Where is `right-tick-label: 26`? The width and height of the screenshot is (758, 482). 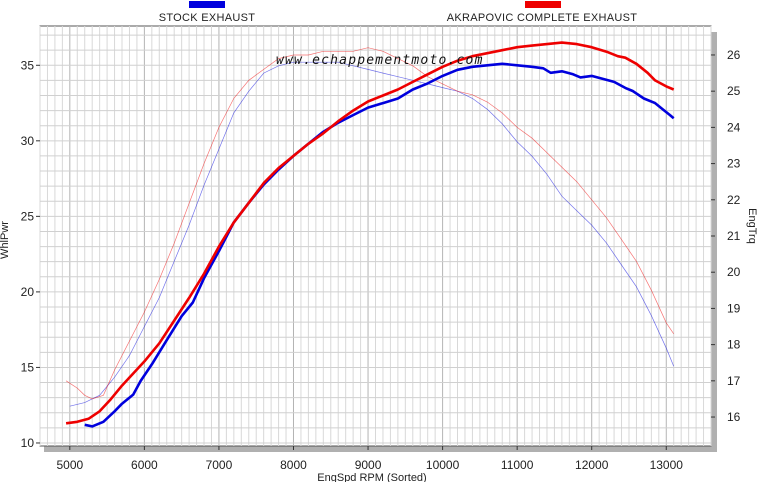 right-tick-label: 26 is located at coordinates (734, 55).